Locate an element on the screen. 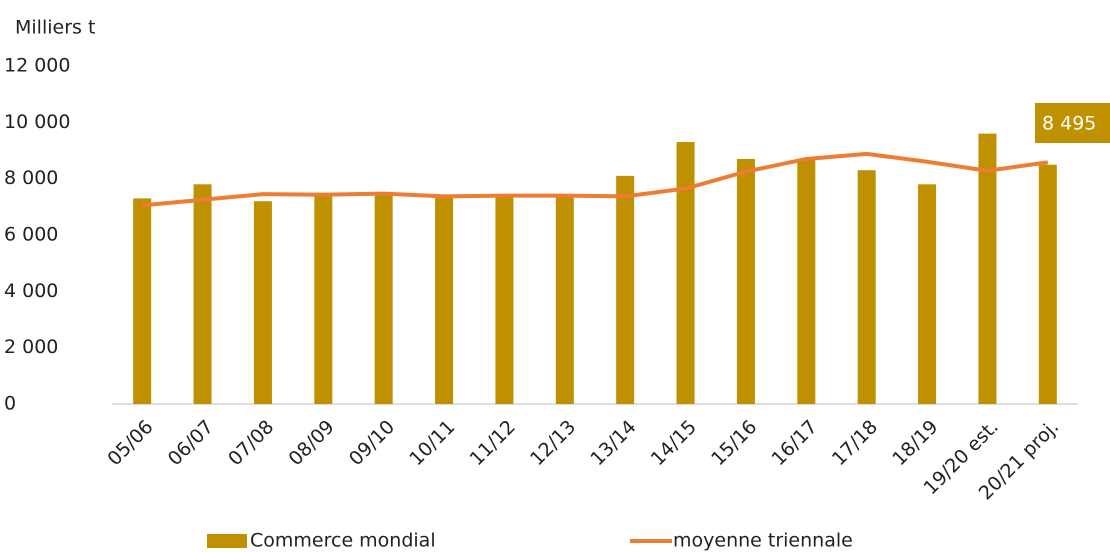  y-tick-label: 12 000 is located at coordinates (37, 66).